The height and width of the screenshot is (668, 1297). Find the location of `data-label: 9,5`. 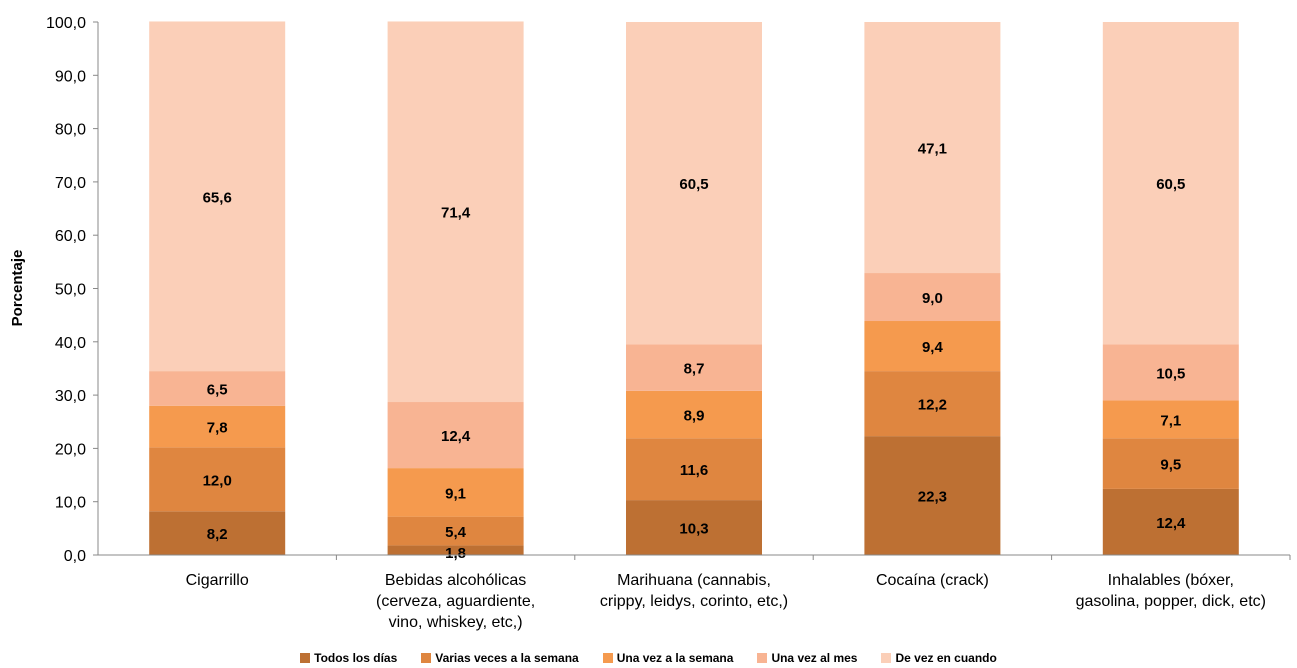

data-label: 9,5 is located at coordinates (1170, 465).